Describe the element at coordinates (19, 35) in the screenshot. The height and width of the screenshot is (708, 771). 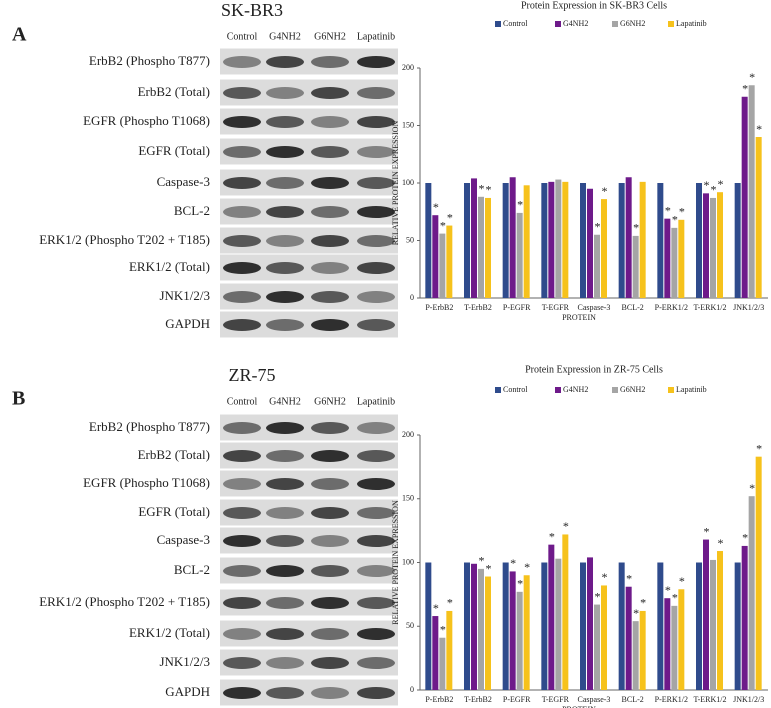
I see `panel-label: A` at that location.